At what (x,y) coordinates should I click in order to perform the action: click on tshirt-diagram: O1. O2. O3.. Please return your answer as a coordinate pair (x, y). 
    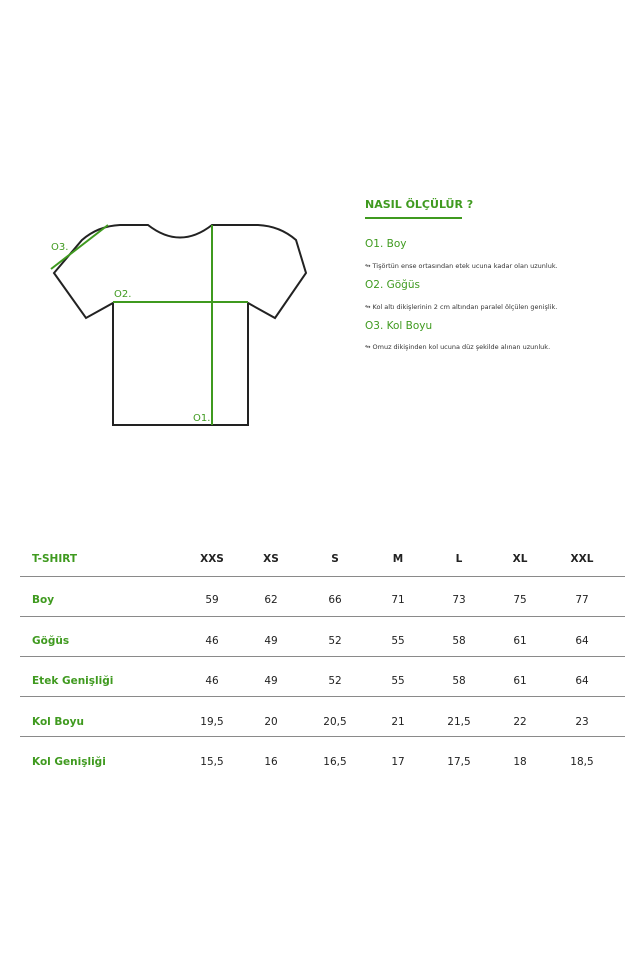
    Looking at the image, I should click on (179, 325).